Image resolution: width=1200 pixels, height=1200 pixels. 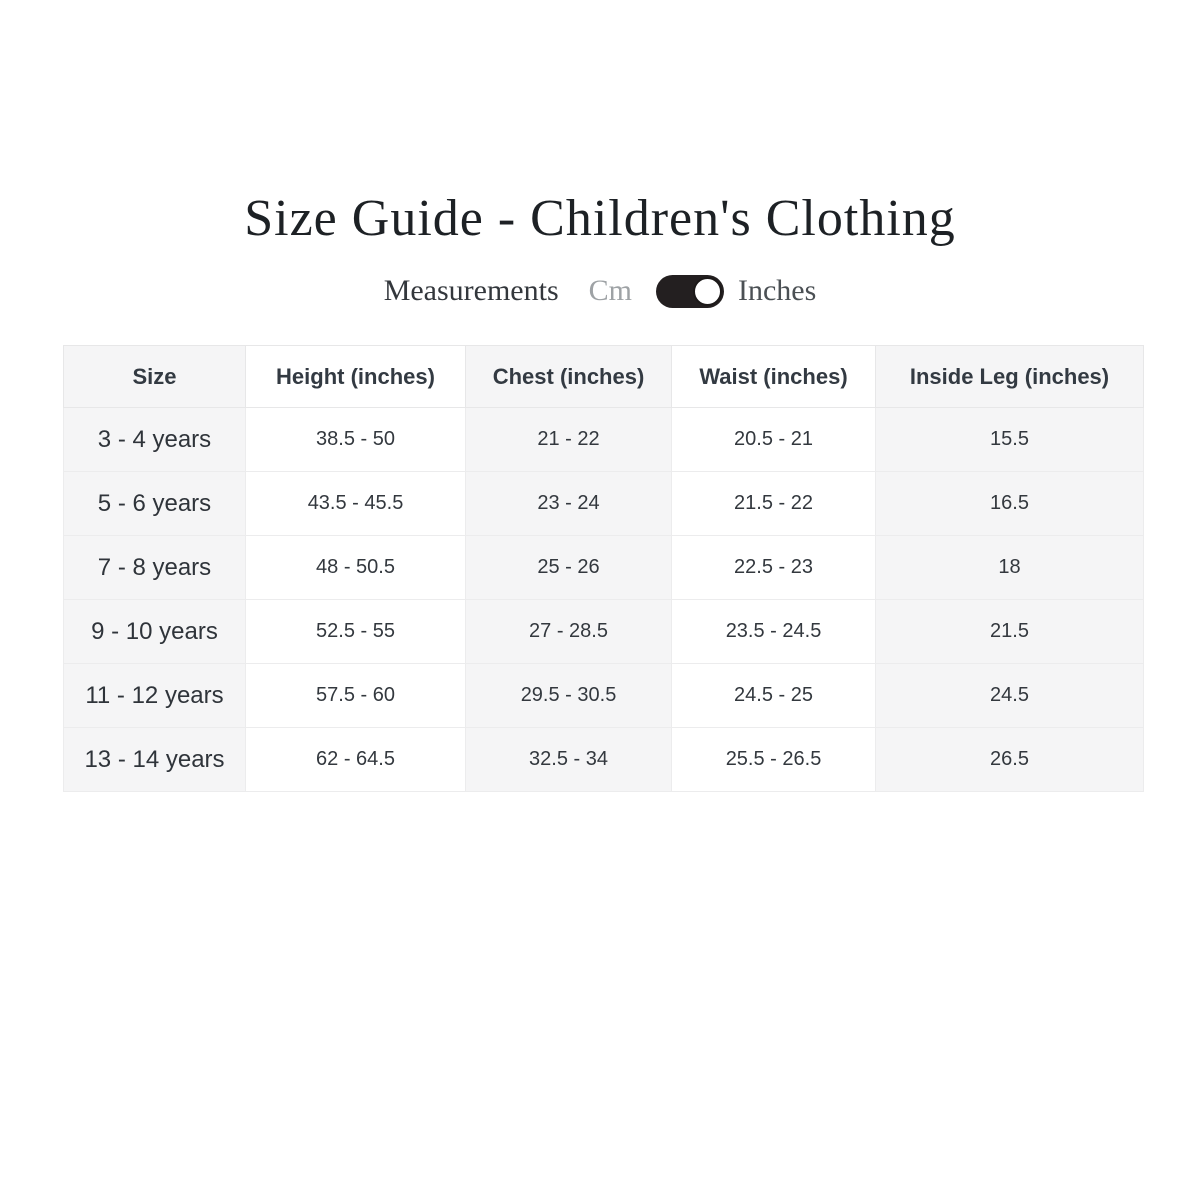 I want to click on unit-option-cm: Cm, so click(x=610, y=291).